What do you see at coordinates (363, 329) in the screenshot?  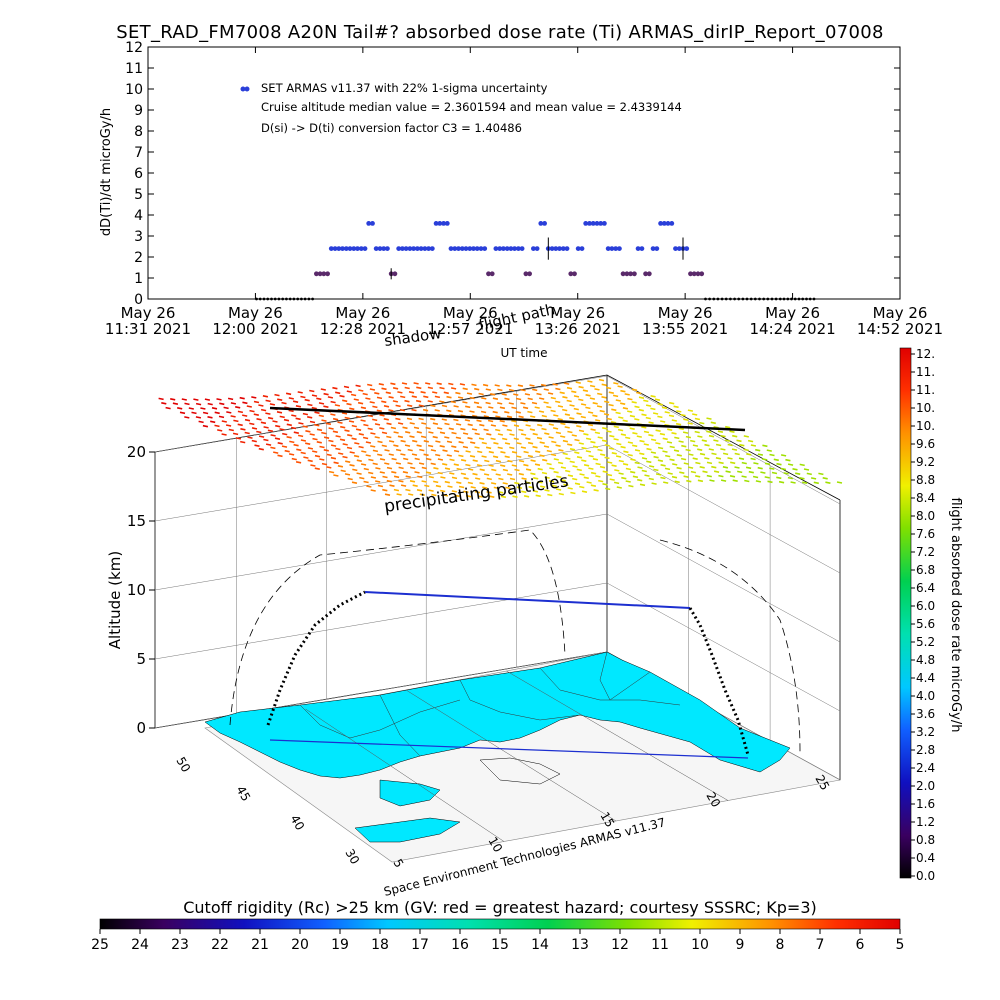 I see `x-tick-label-time: 12:28 2021` at bounding box center [363, 329].